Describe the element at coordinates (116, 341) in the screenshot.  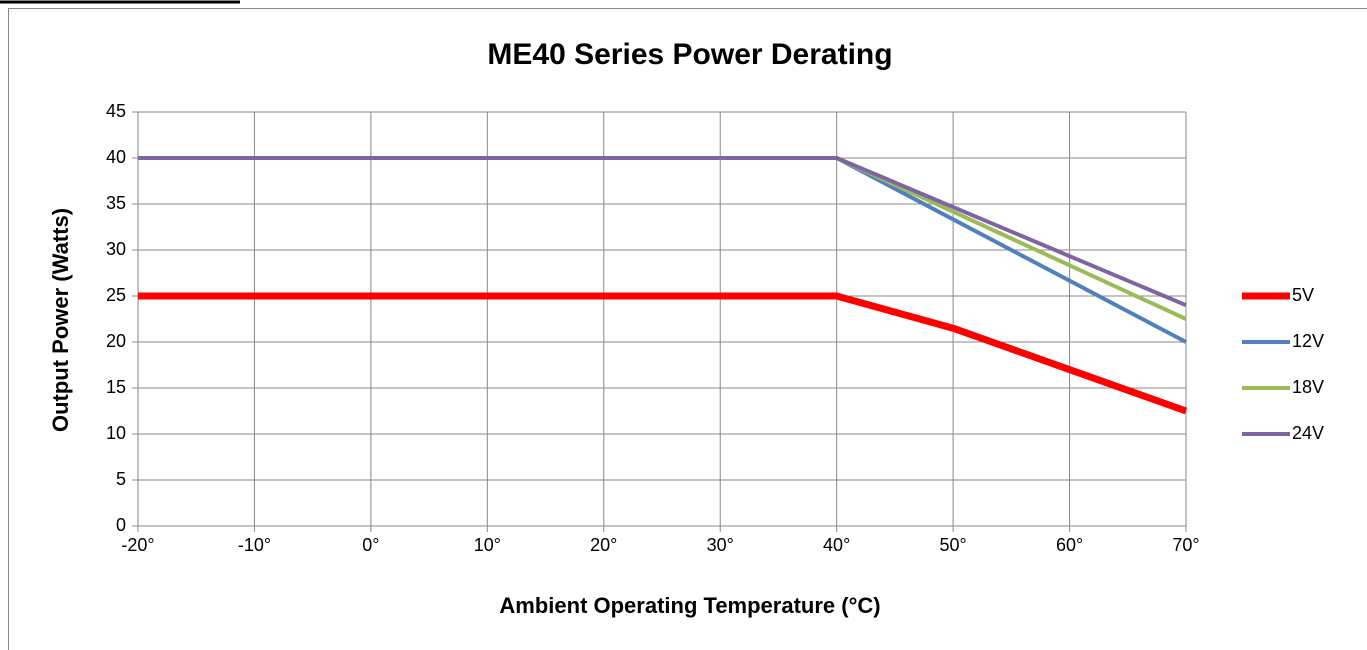
I see `y-tick-label: 20` at that location.